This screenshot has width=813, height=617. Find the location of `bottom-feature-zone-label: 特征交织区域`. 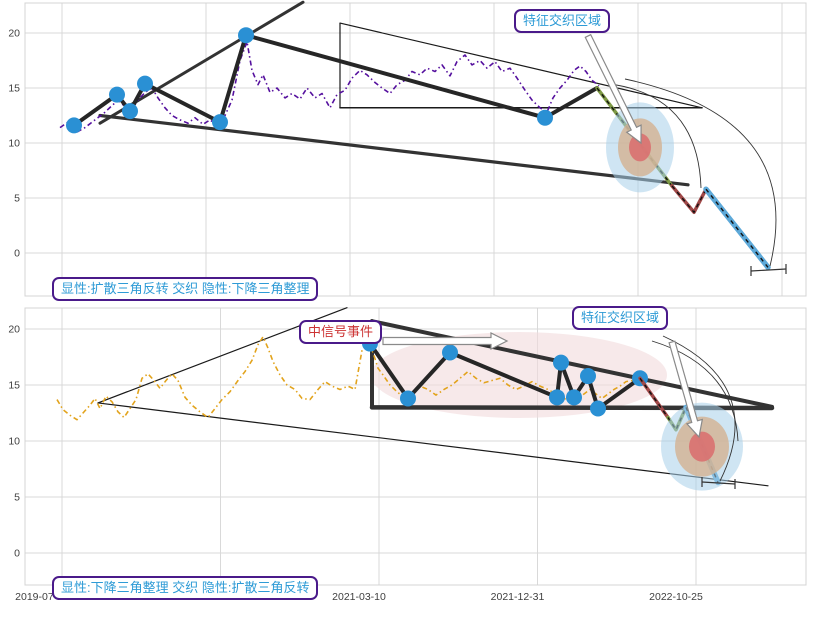

bottom-feature-zone-label: 特征交织区域 is located at coordinates (620, 318).